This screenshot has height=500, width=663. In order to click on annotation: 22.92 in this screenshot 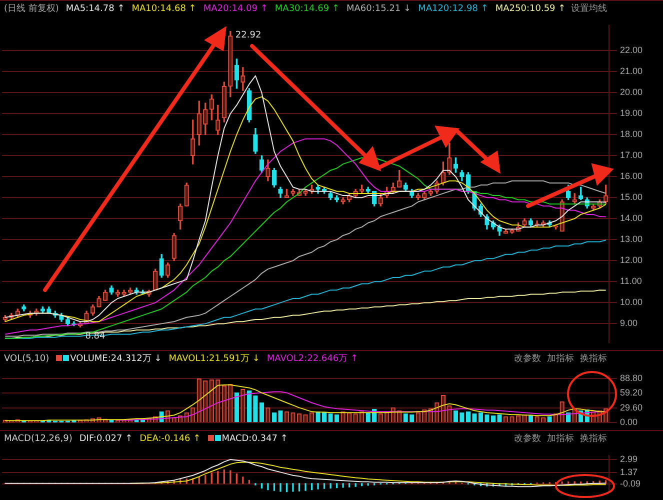, I will do `click(248, 35)`.